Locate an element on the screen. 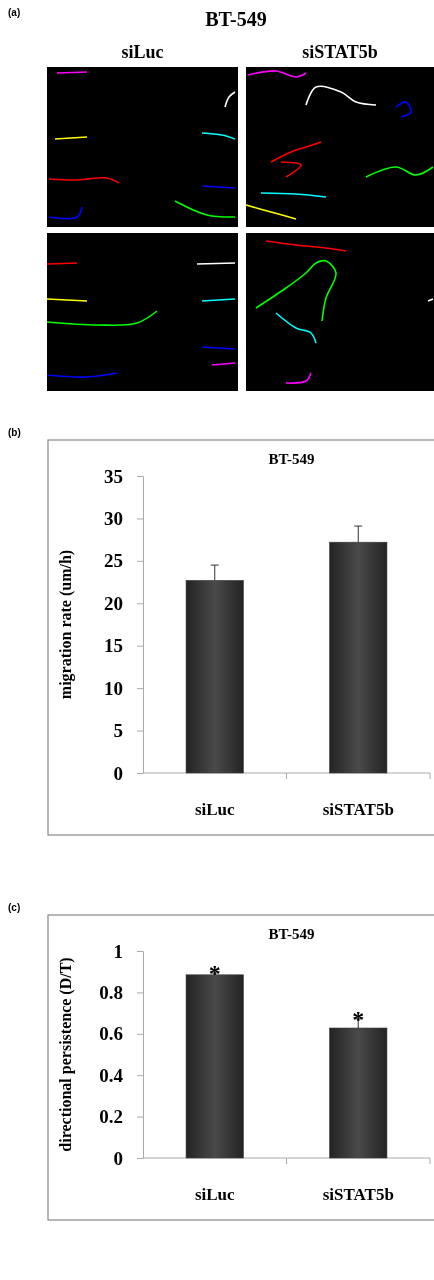 Image resolution: width=434 pixels, height=1280 pixels. text: (c) is located at coordinates (14, 907).